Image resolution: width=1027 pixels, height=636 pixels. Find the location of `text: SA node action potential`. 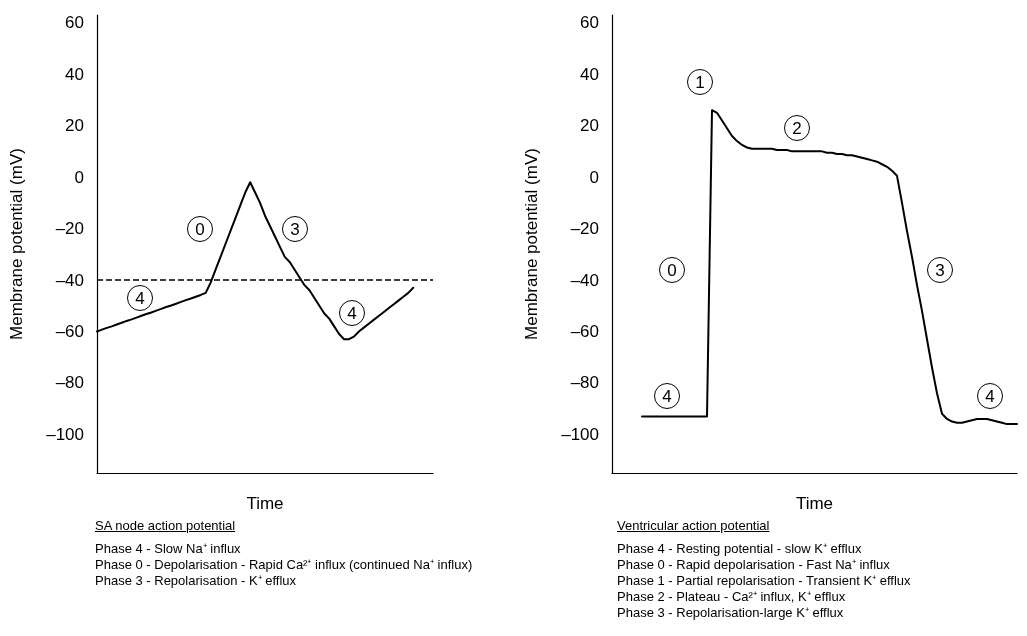

text: SA node action potential is located at coordinates (166, 526).